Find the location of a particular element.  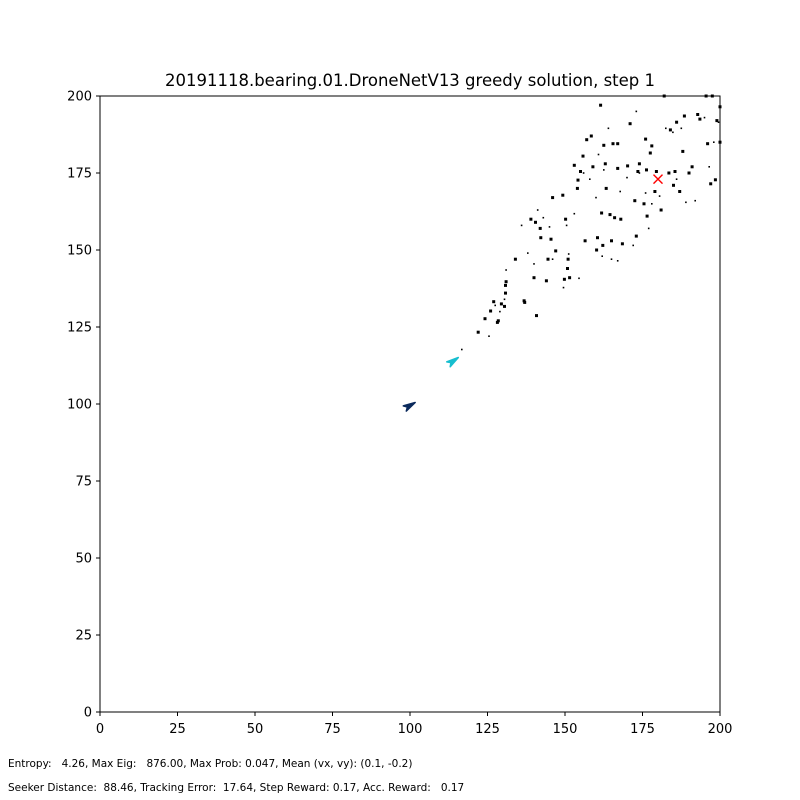

x-axis: 0 25 50 75 100 125 150 175 200 is located at coordinates (414, 724).